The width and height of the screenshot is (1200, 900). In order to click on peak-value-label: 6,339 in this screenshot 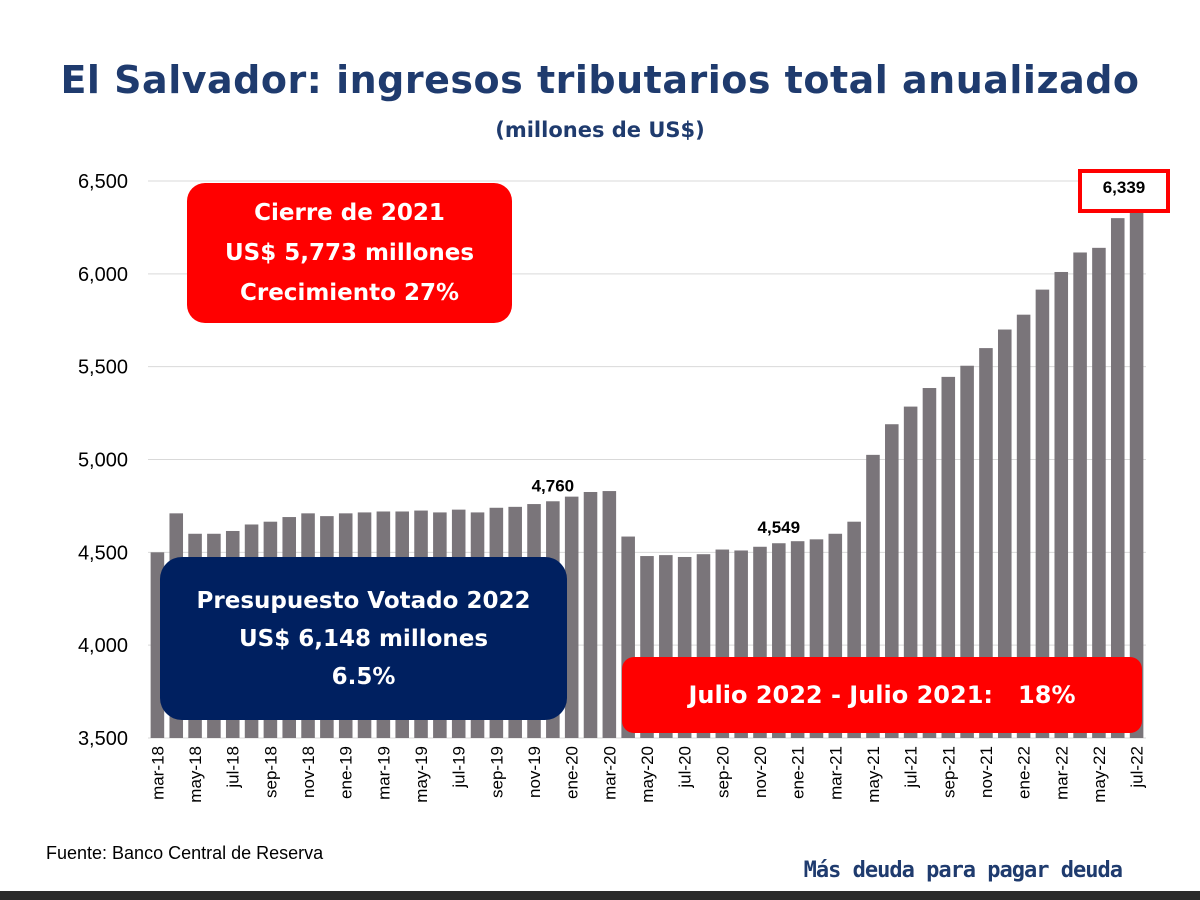, I will do `click(1124, 191)`.